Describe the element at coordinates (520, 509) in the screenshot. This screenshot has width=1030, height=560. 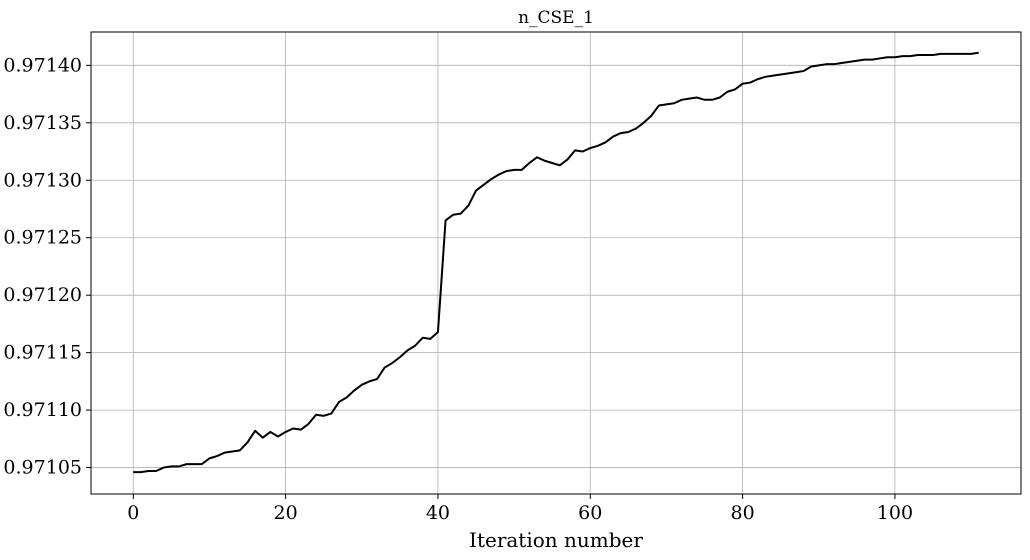
I see `x-axis: 0 20 40 60 80 100` at that location.